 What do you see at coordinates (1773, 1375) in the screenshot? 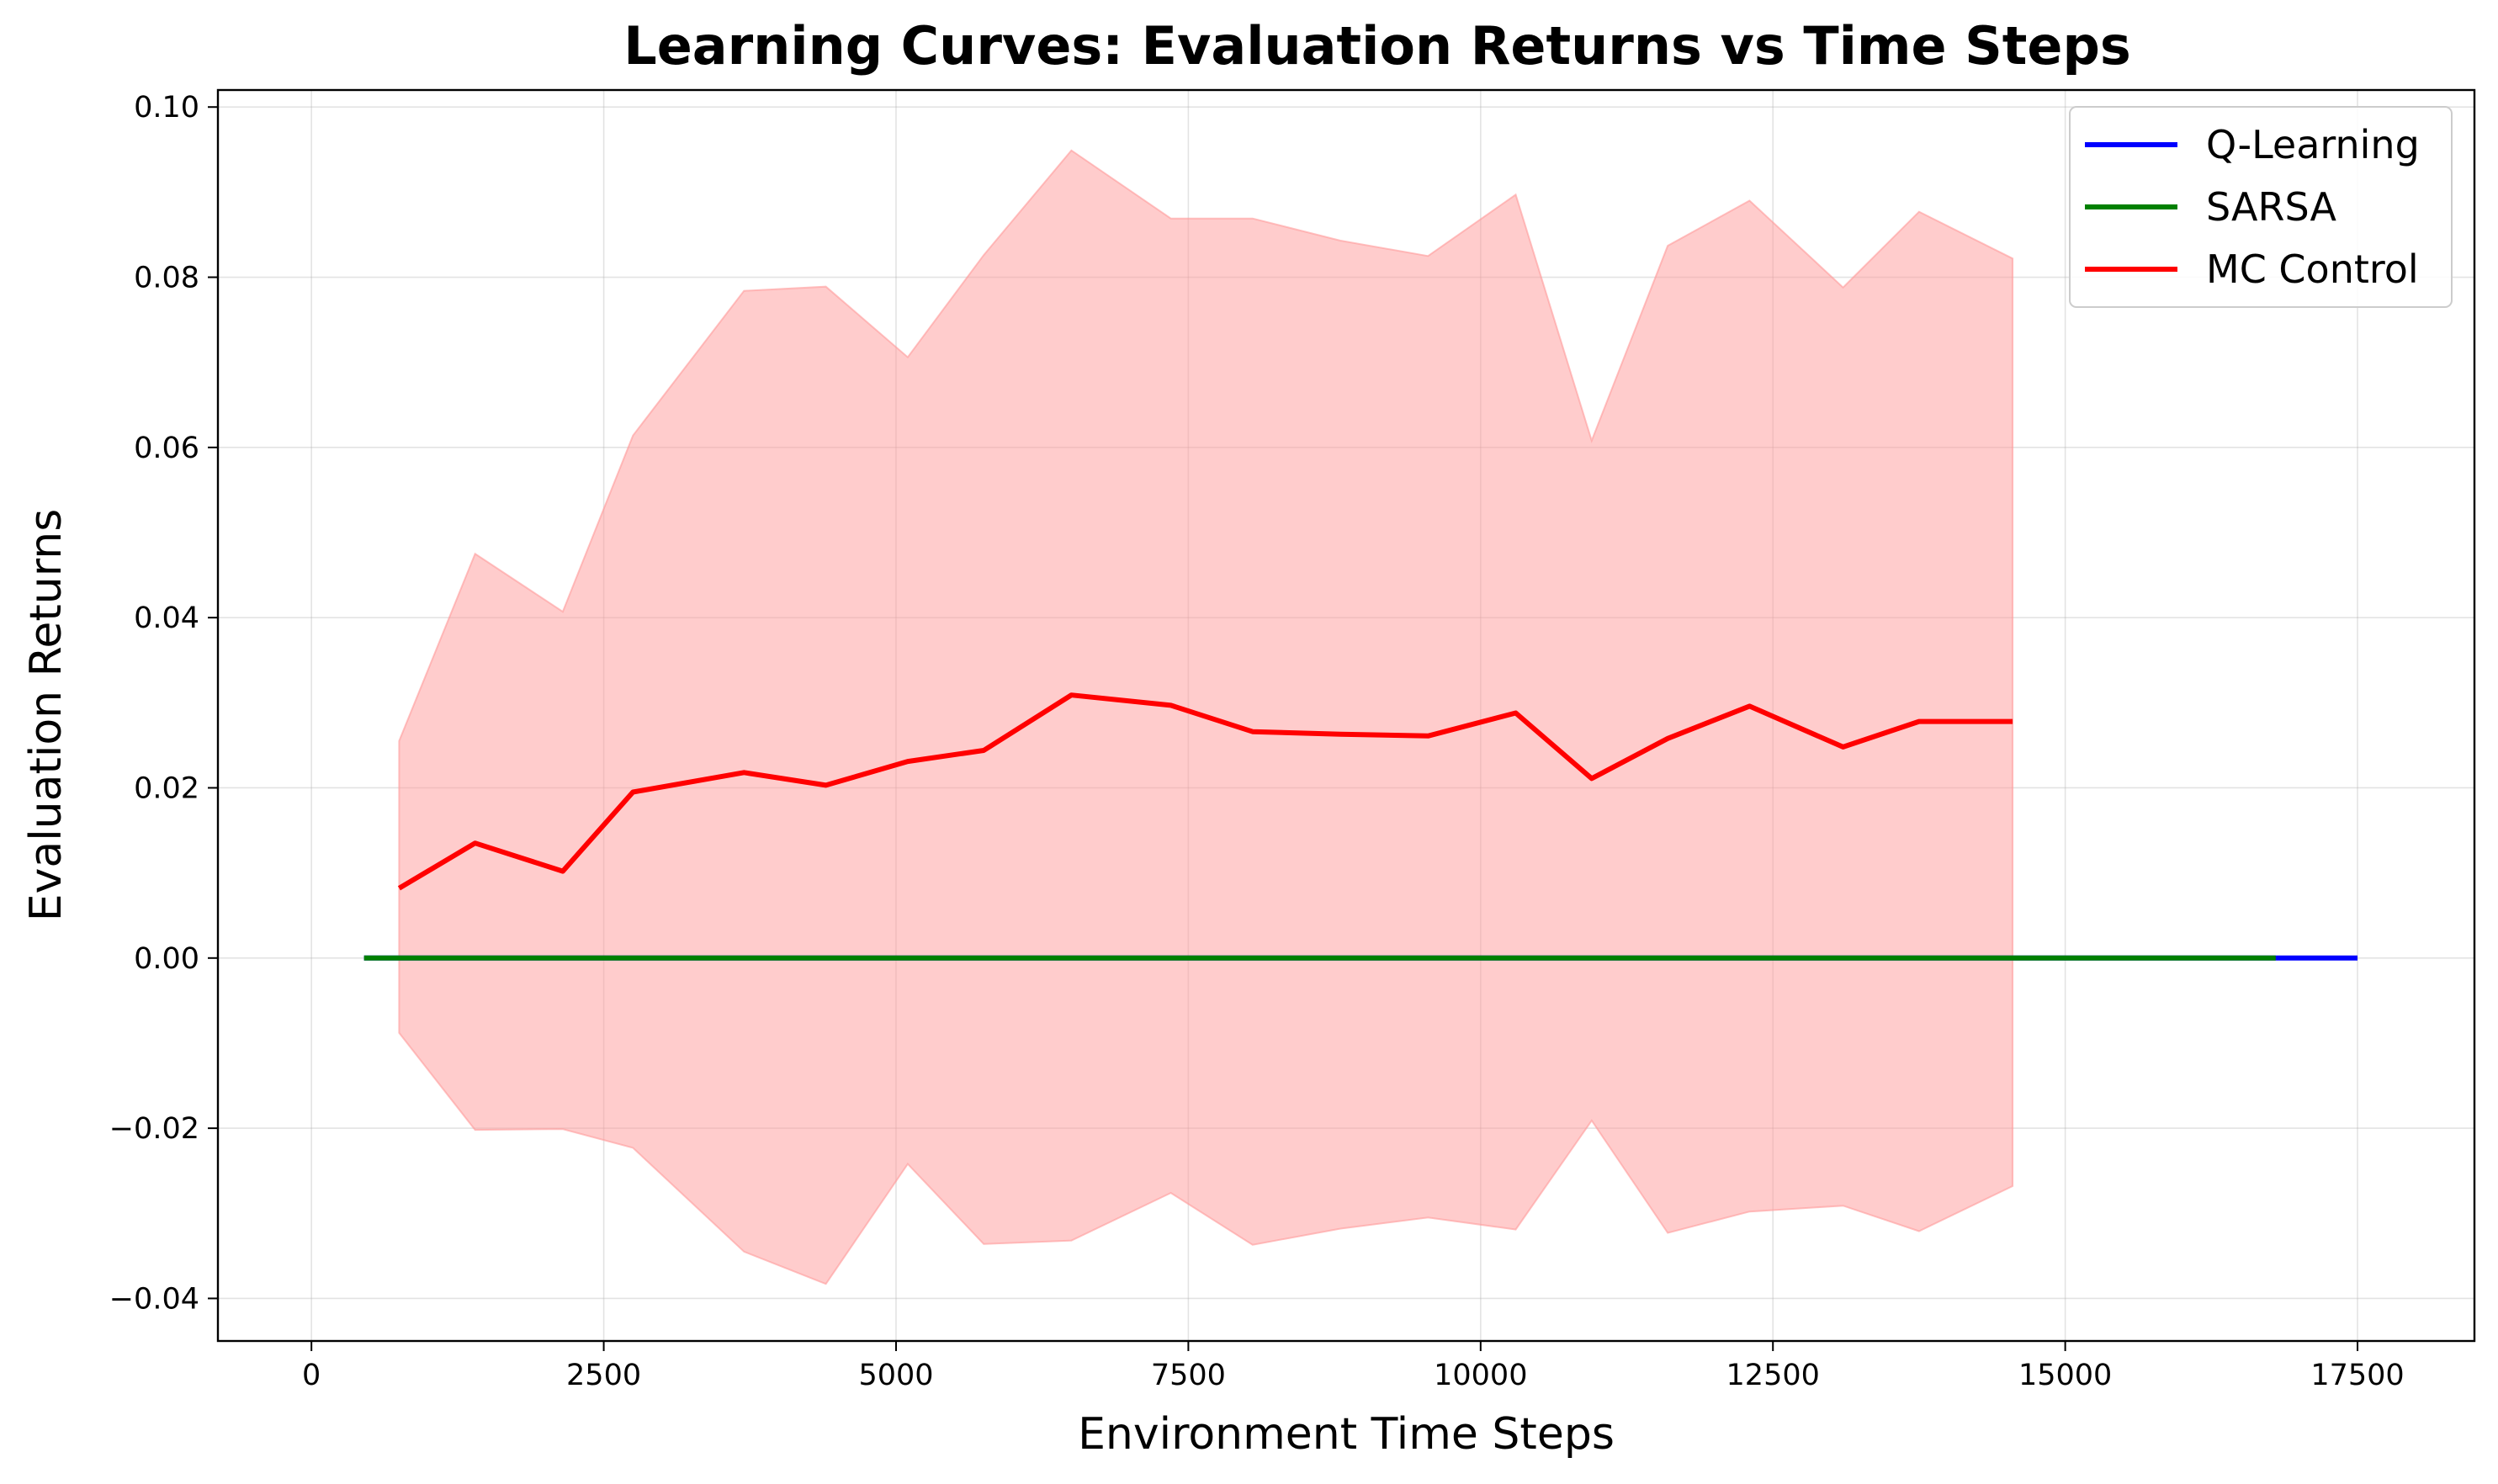
I see `x-tick-label: 12500` at bounding box center [1773, 1375].